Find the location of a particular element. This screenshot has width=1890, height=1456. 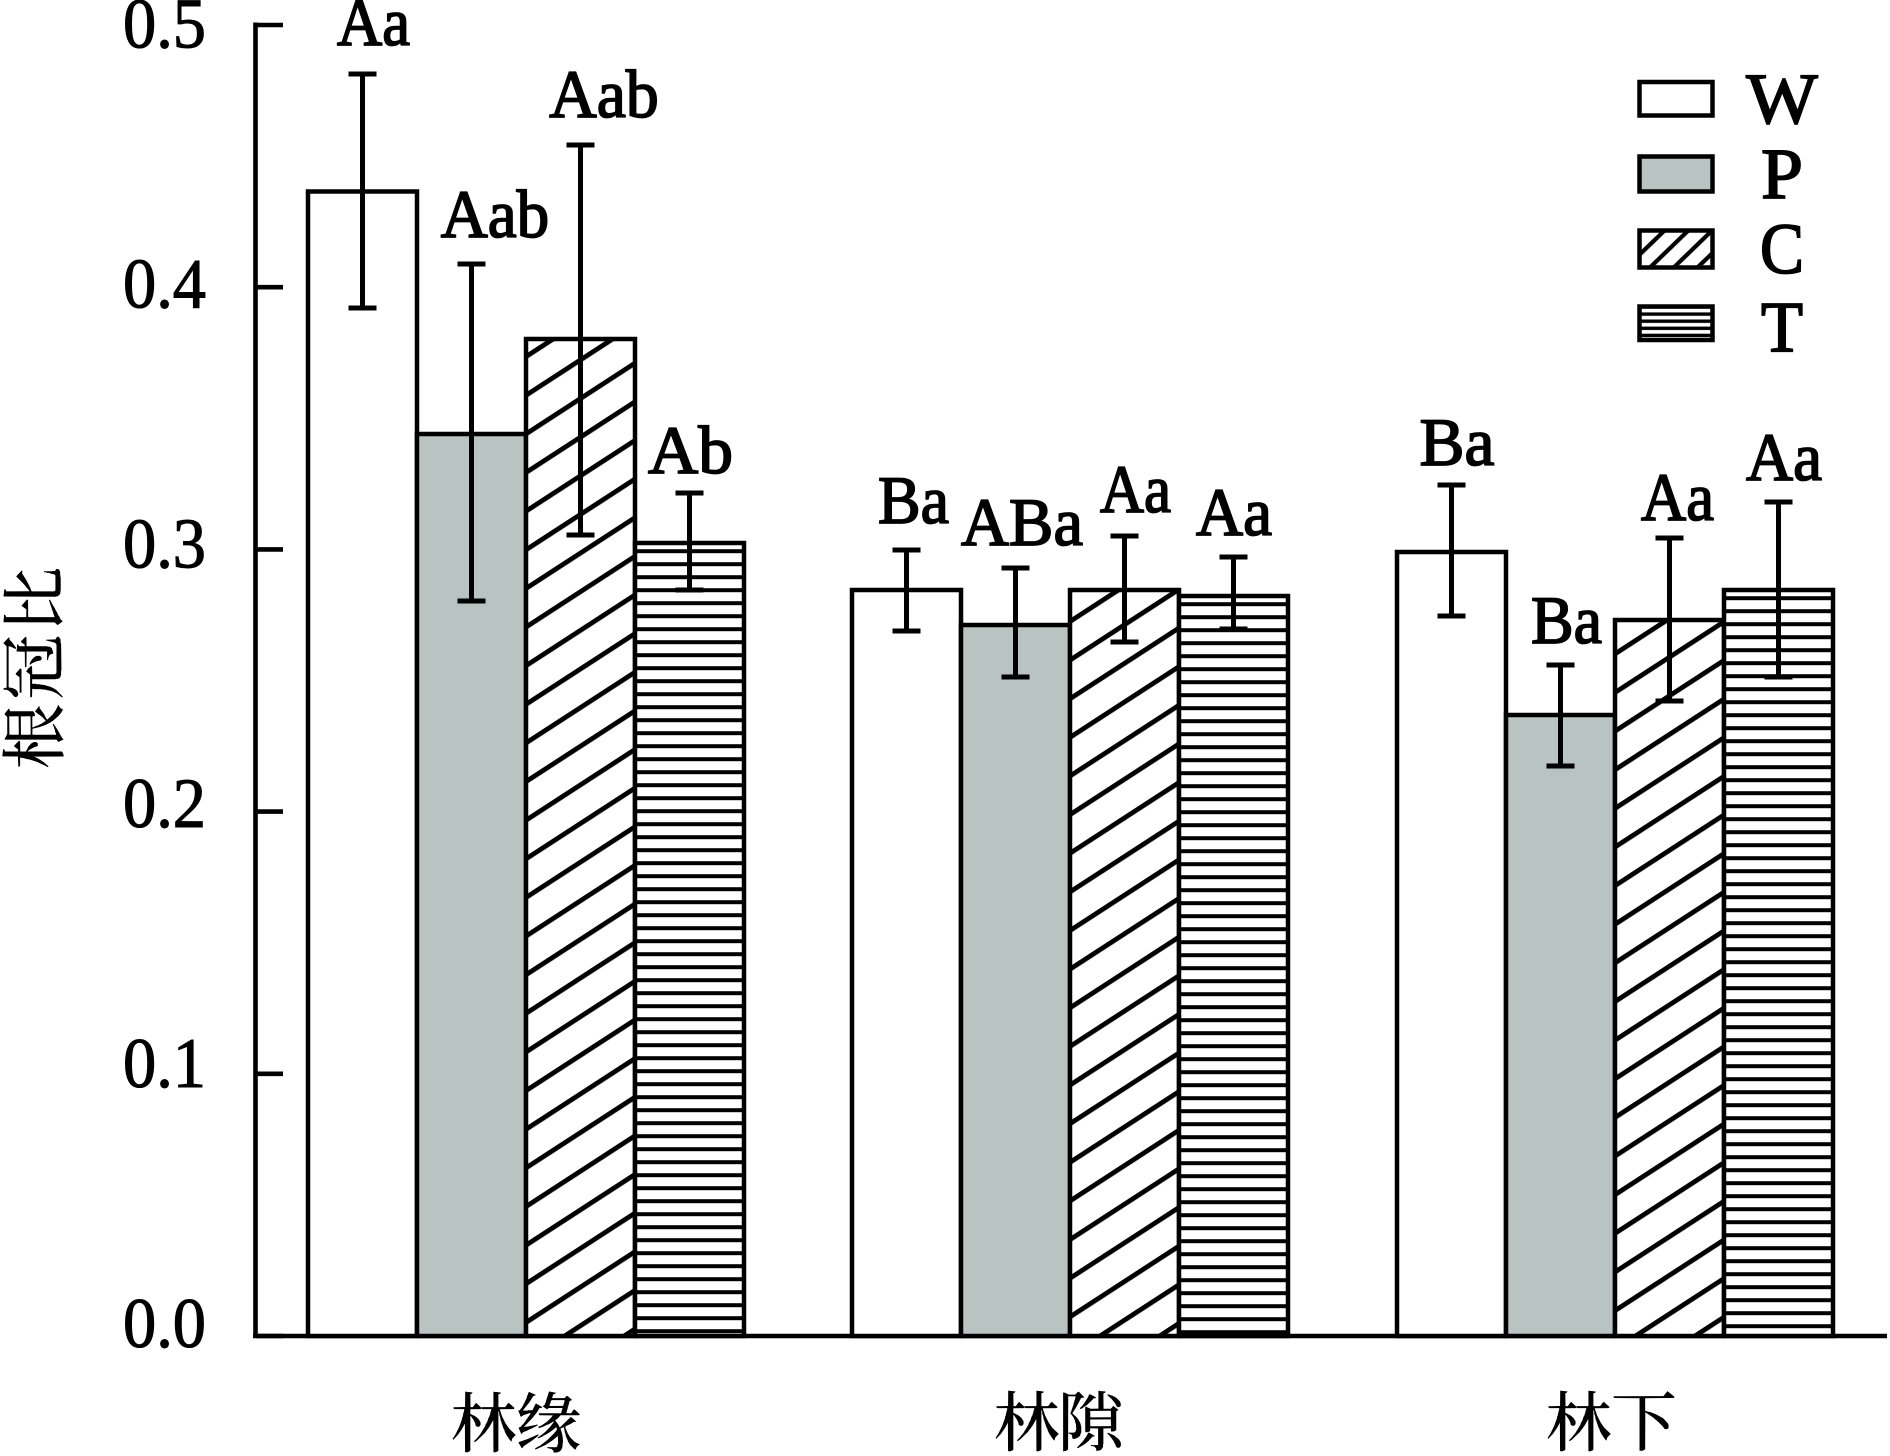

svg-text: 0.2 is located at coordinates (164, 804).